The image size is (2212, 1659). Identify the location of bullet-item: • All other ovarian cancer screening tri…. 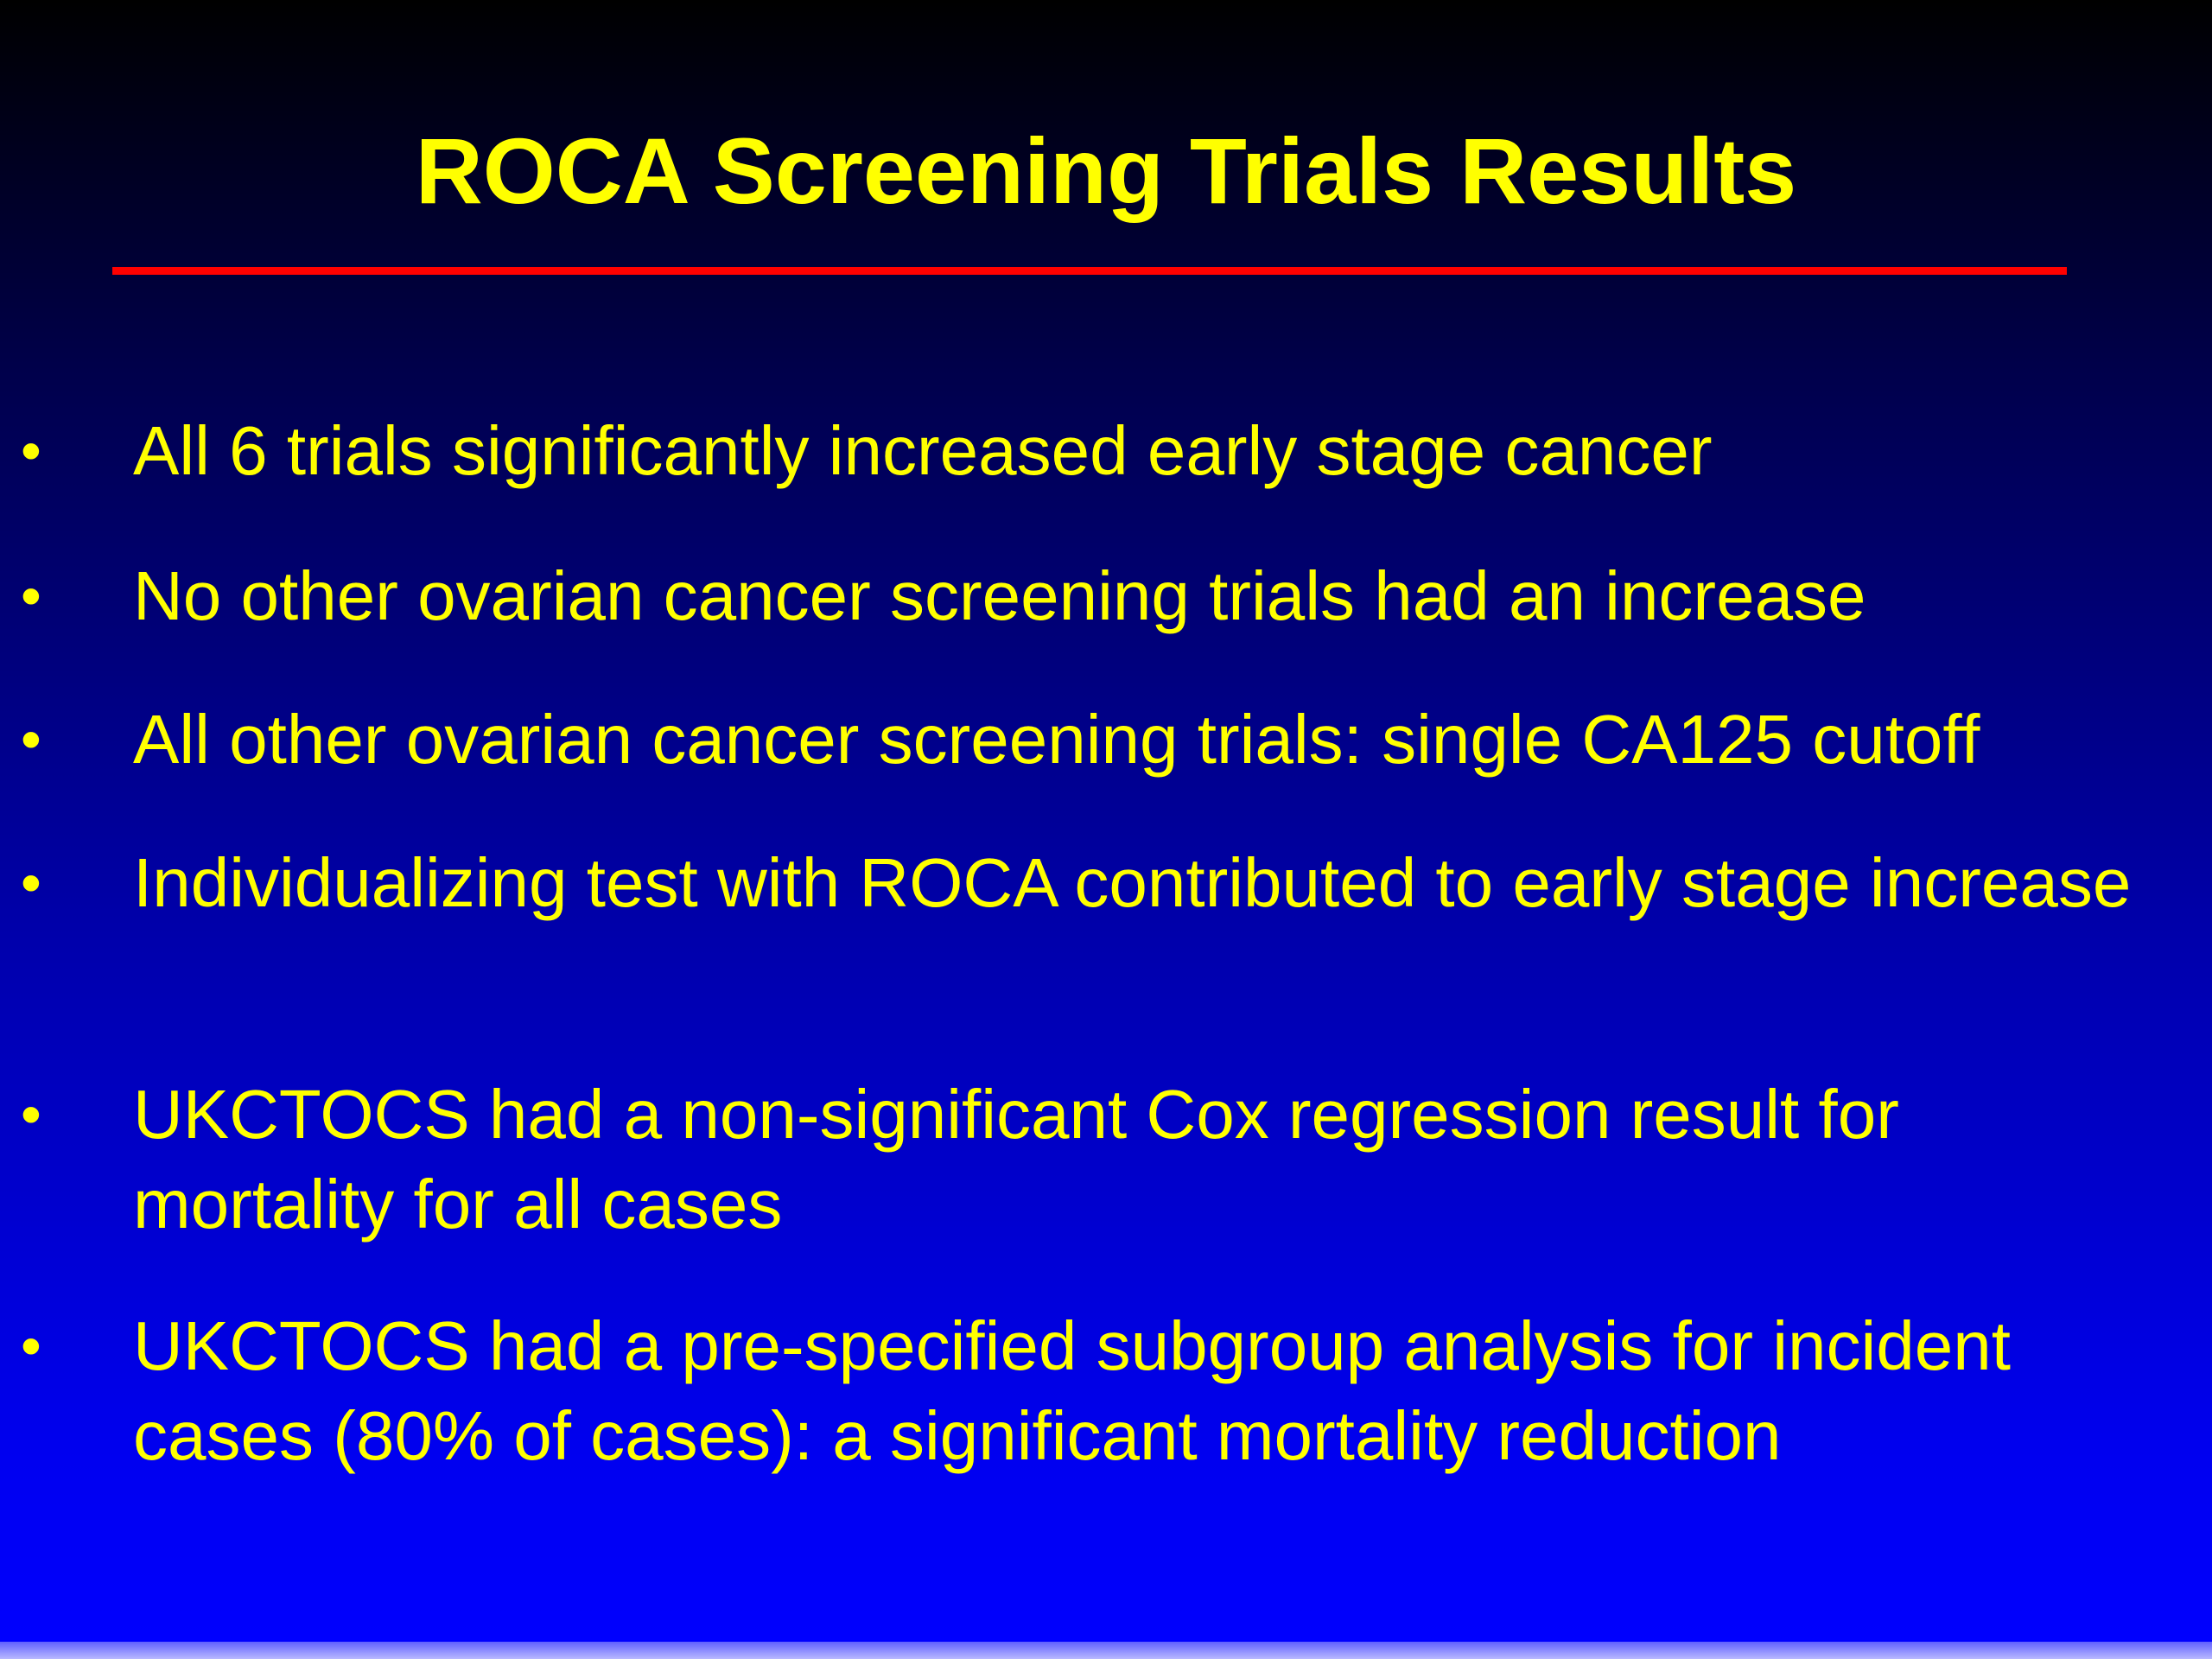
(1007, 740).